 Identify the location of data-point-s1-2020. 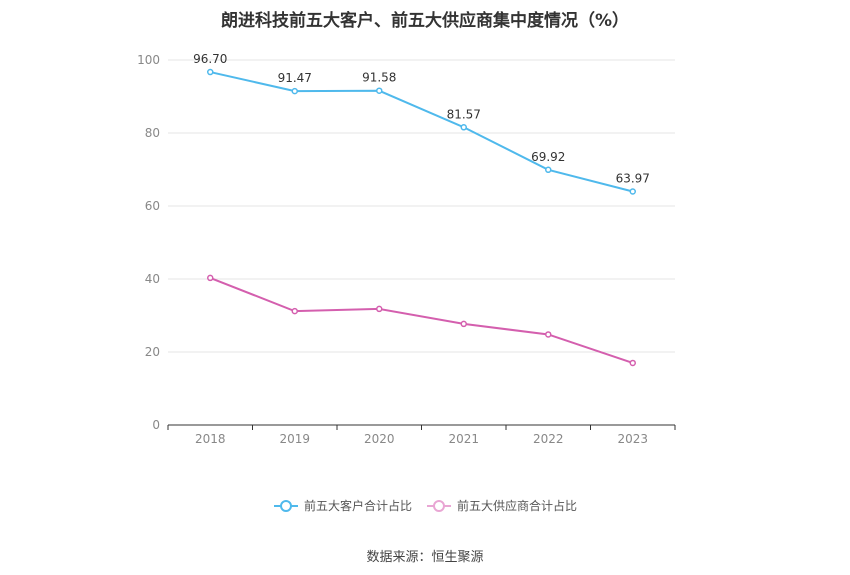
(379, 309).